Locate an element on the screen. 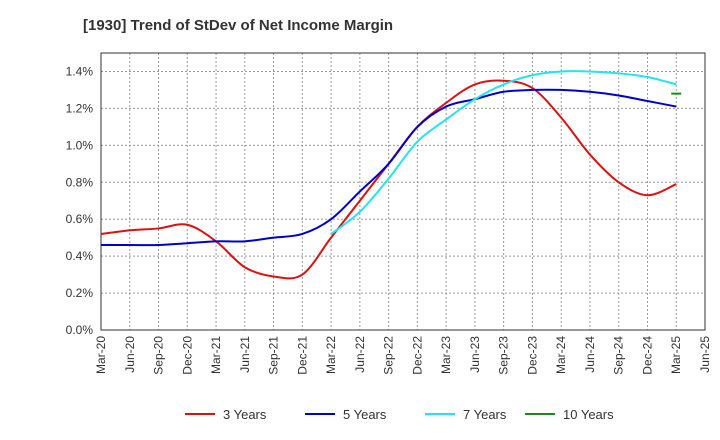 The image size is (720, 440). y-tick-label: 1.2% is located at coordinates (80, 108).